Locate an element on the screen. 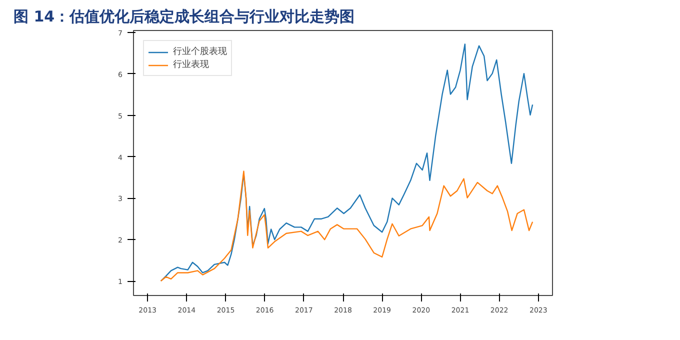 The height and width of the screenshot is (340, 680). chart-title: 图 14：估值优化后稳定成长组合与行业对比走势图 is located at coordinates (184, 17).